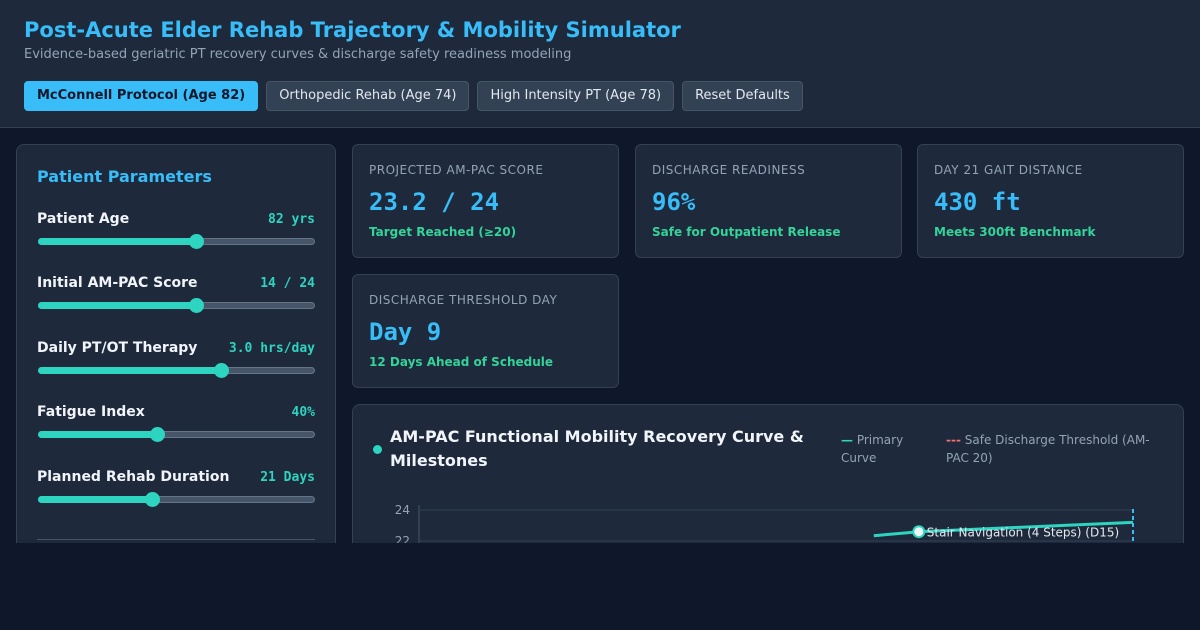 The image size is (1200, 630). Describe the element at coordinates (291, 219) in the screenshot. I see `param-value: 82 yrs` at that location.